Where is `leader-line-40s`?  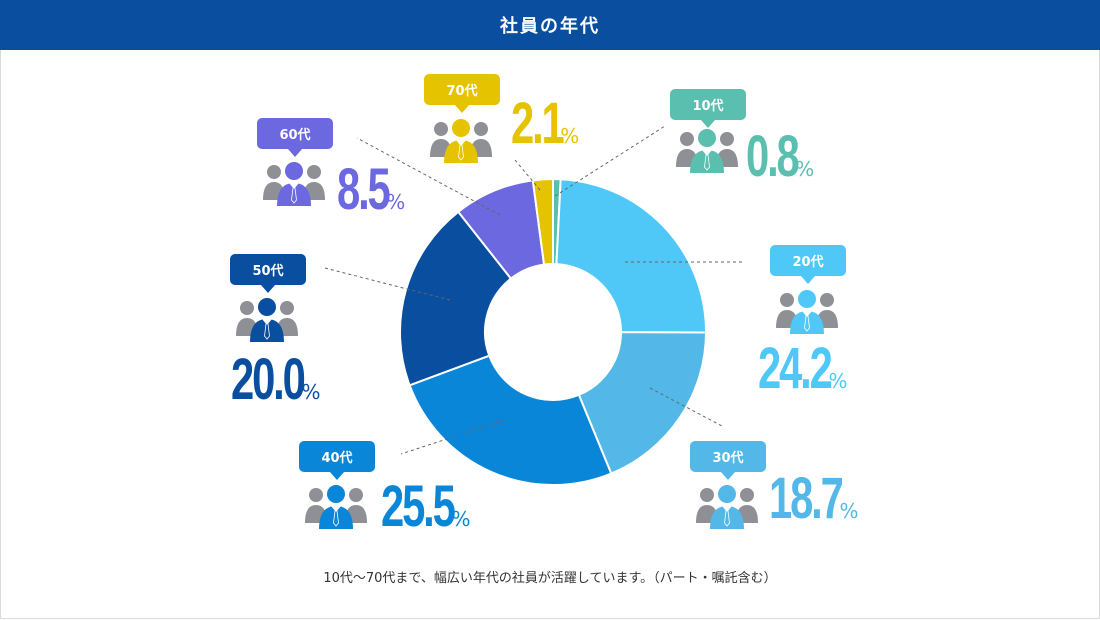
leader-line-40s is located at coordinates (453, 437).